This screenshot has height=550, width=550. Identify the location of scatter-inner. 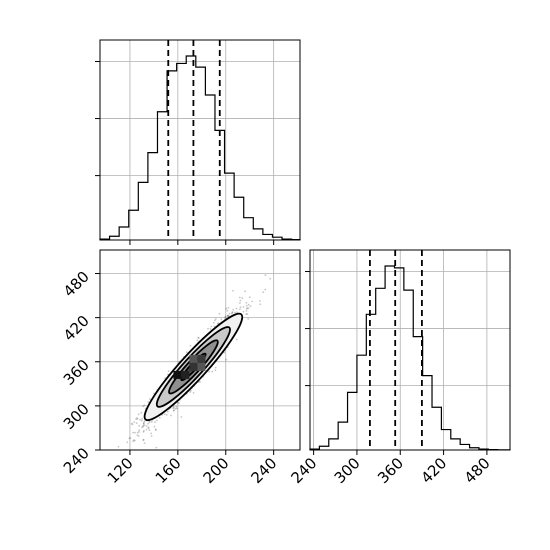
(183, 372).